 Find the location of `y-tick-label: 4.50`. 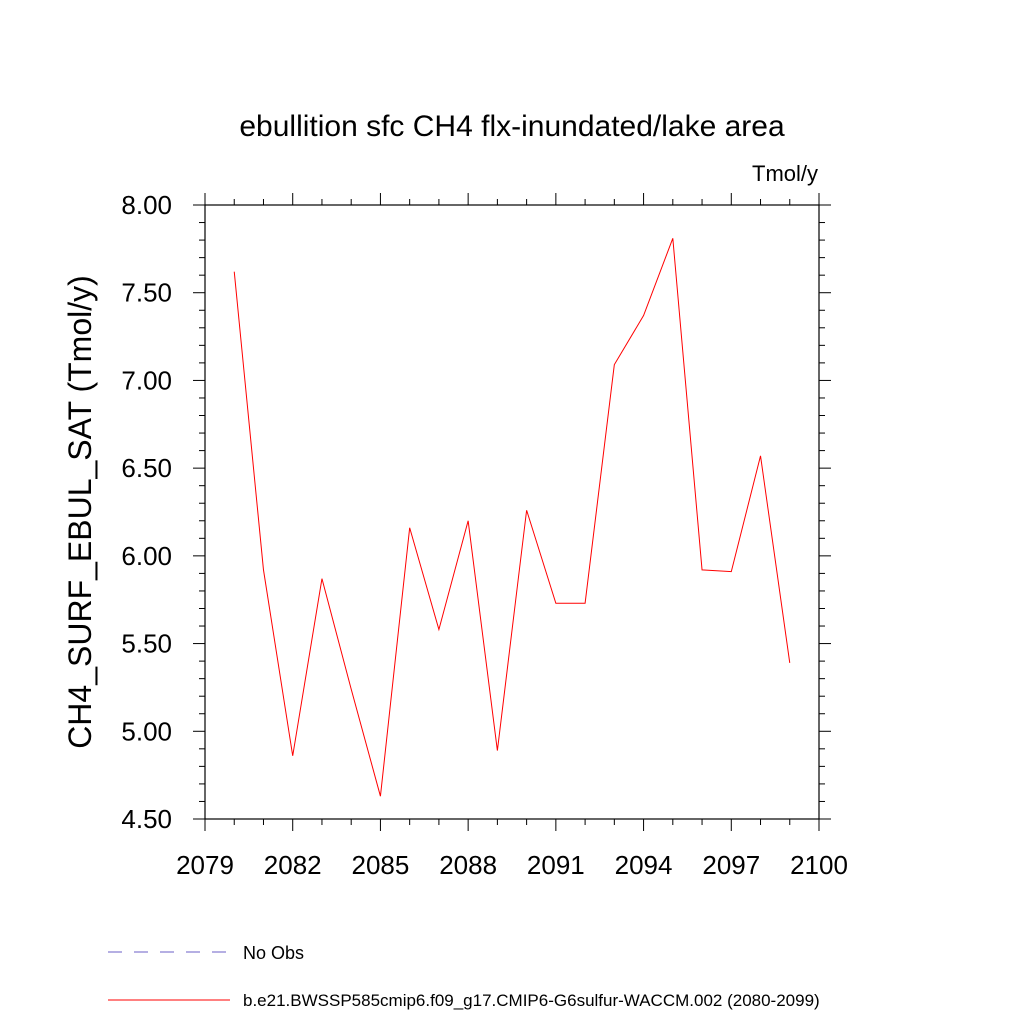

y-tick-label: 4.50 is located at coordinates (146, 819).